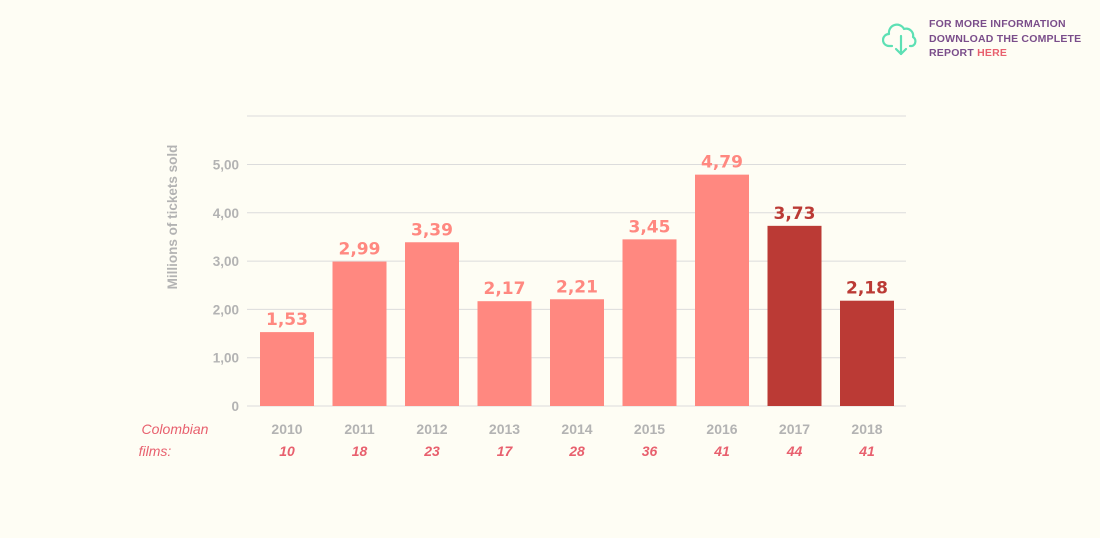 This screenshot has width=1100, height=538. I want to click on x-tick-label: 2016, so click(721, 429).